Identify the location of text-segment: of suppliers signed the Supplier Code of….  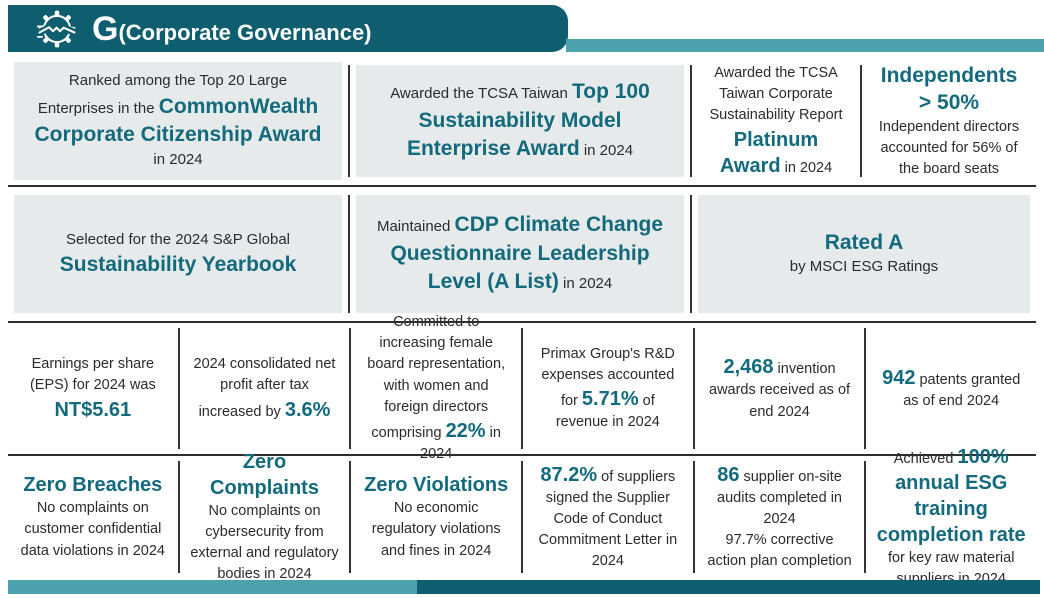
(608, 519).